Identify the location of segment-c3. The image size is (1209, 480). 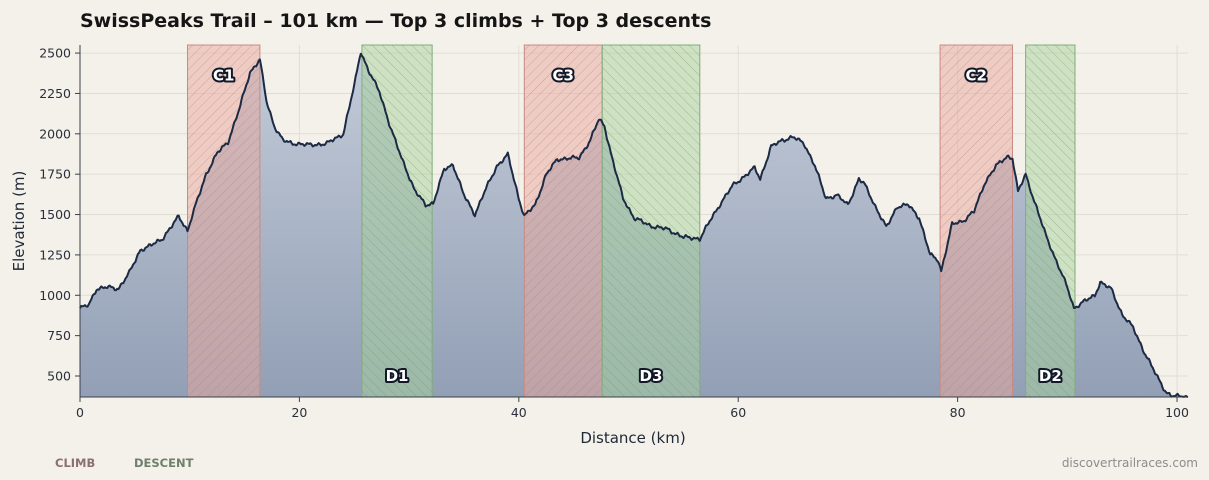
(563, 221).